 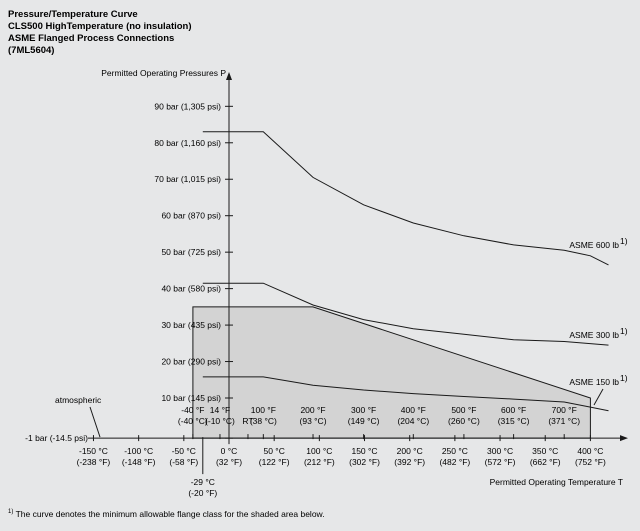 What do you see at coordinates (413, 410) in the screenshot?
I see `x-tick-upper-label-f: 400 °F` at bounding box center [413, 410].